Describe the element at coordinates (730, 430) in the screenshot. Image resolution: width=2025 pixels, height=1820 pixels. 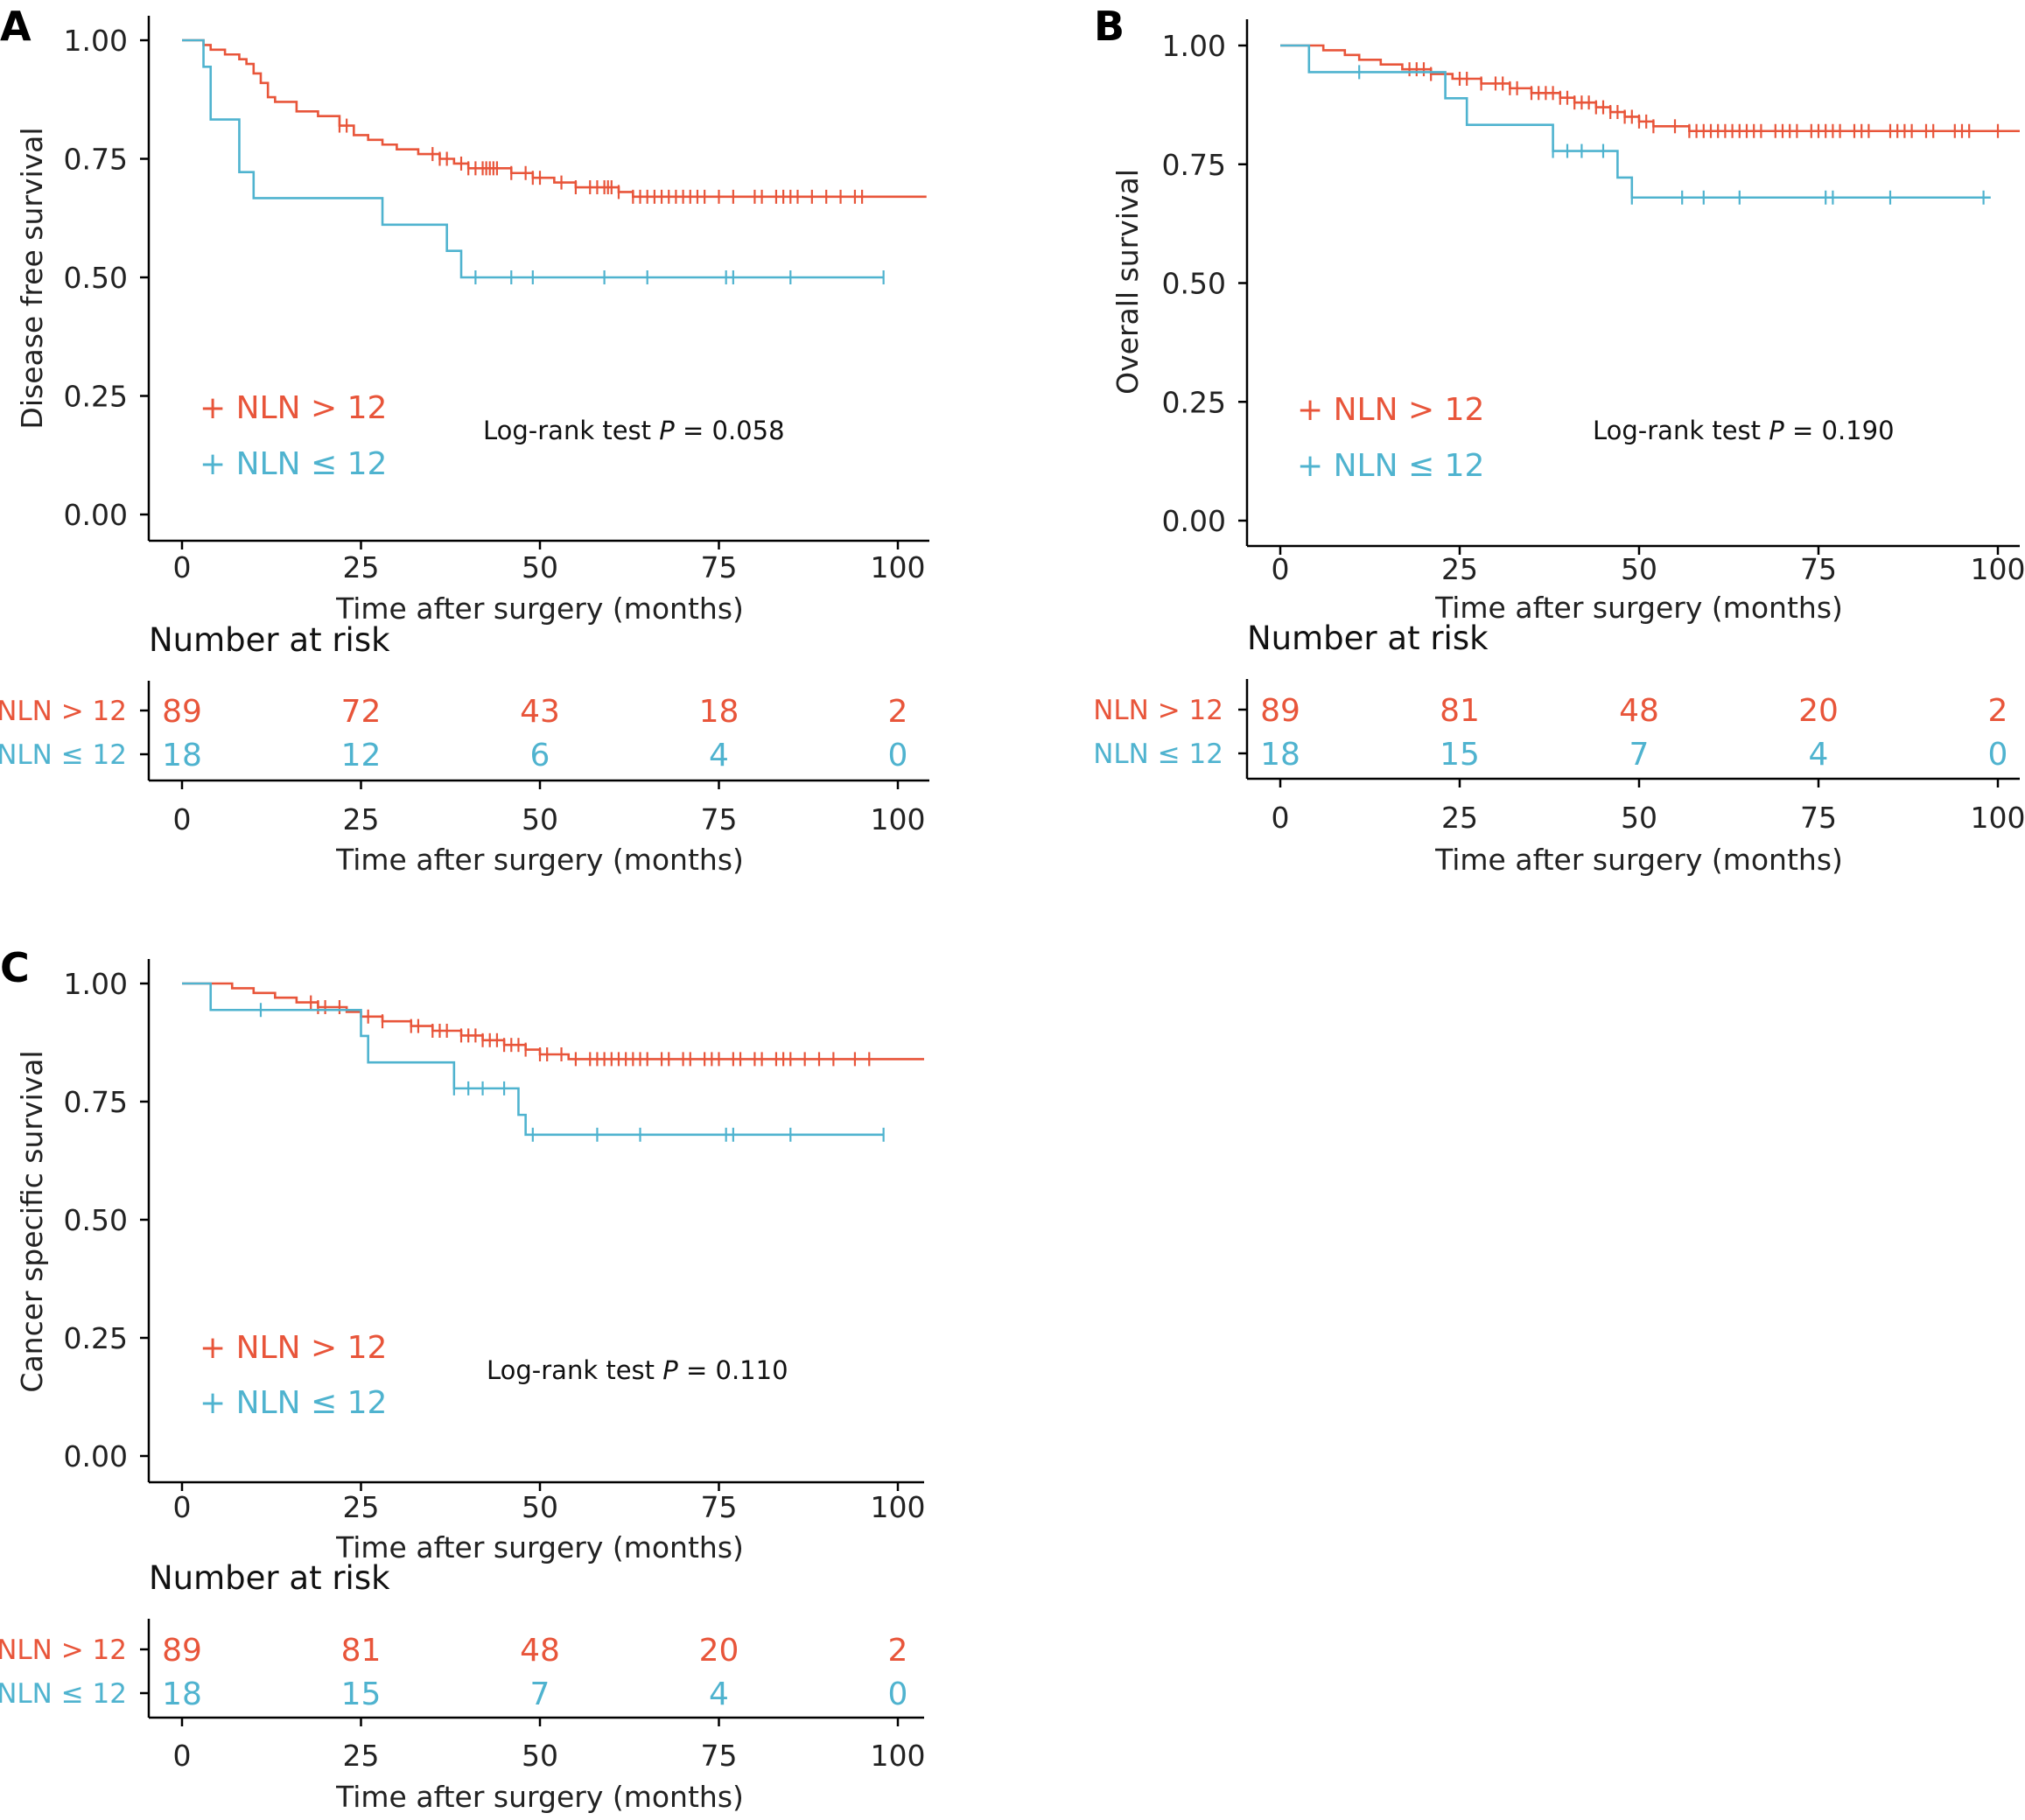
I see `logrank-p-value: = 0.058` at that location.